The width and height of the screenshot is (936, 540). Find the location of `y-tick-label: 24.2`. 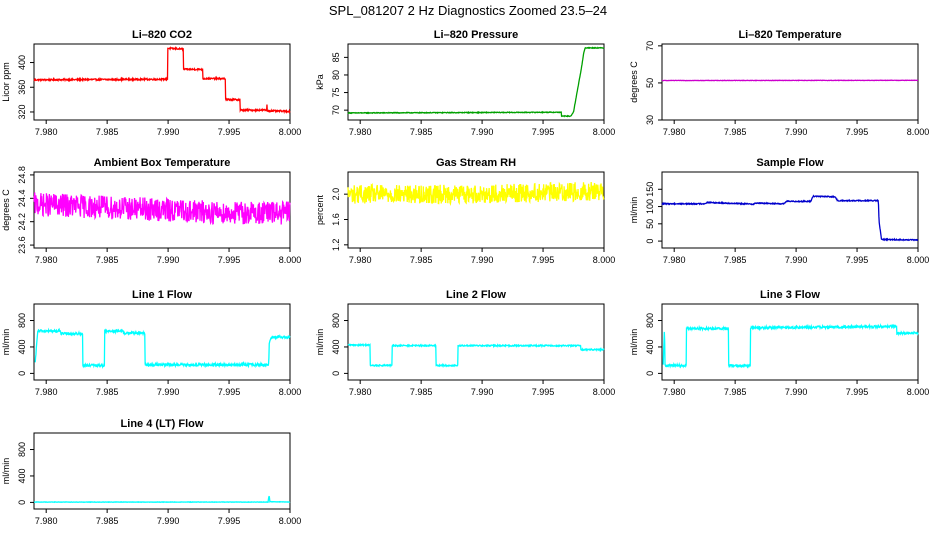

y-tick-label: 24.2 is located at coordinates (22, 222).